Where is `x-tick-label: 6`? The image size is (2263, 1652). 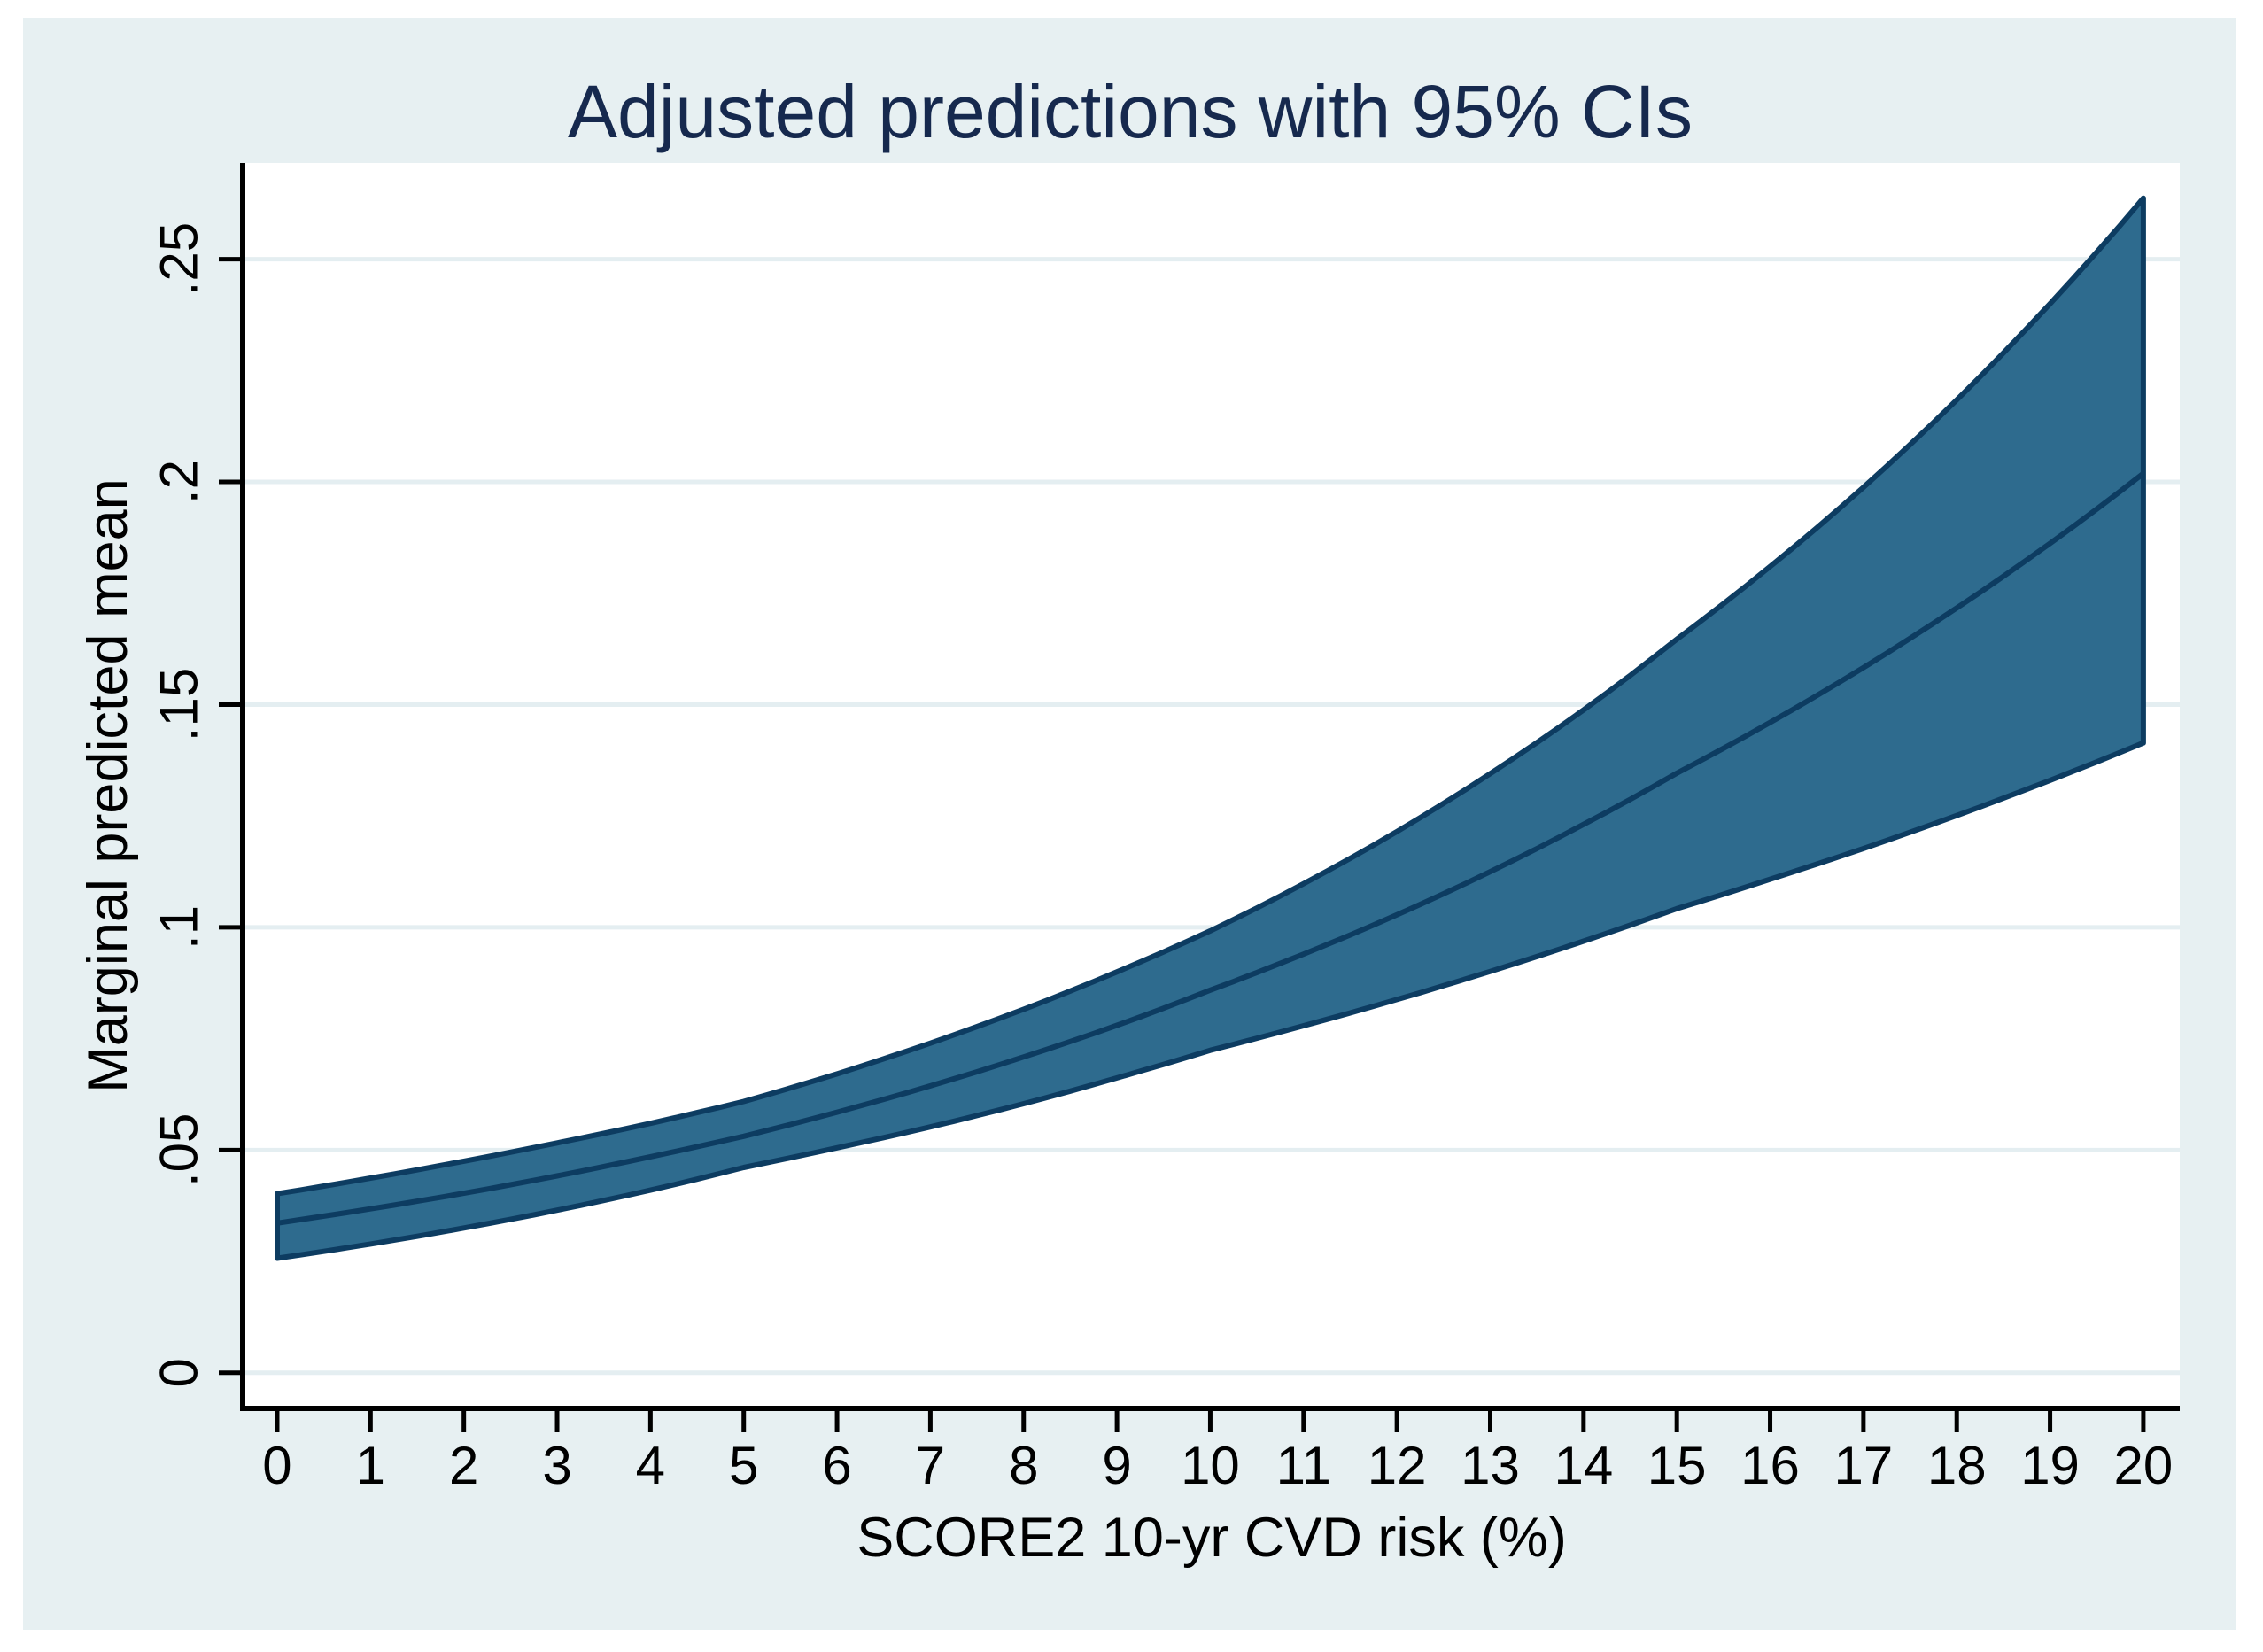 x-tick-label: 6 is located at coordinates (836, 1465).